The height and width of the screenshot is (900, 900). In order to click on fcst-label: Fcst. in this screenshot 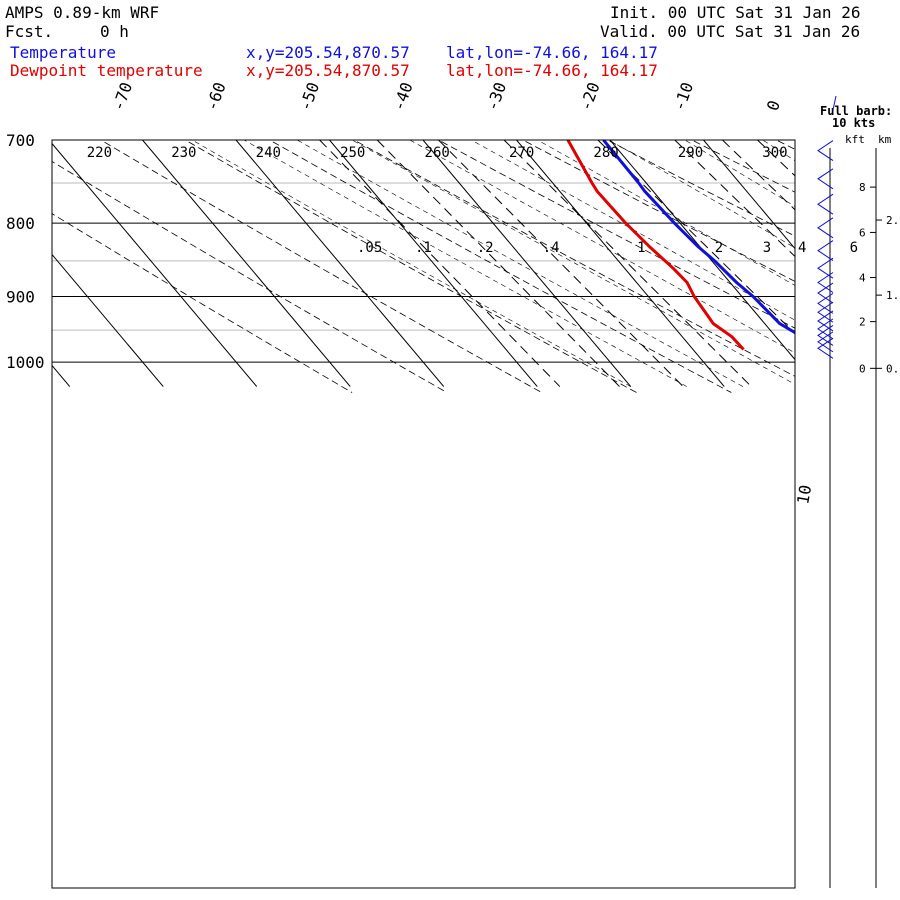, I will do `click(29, 31)`.